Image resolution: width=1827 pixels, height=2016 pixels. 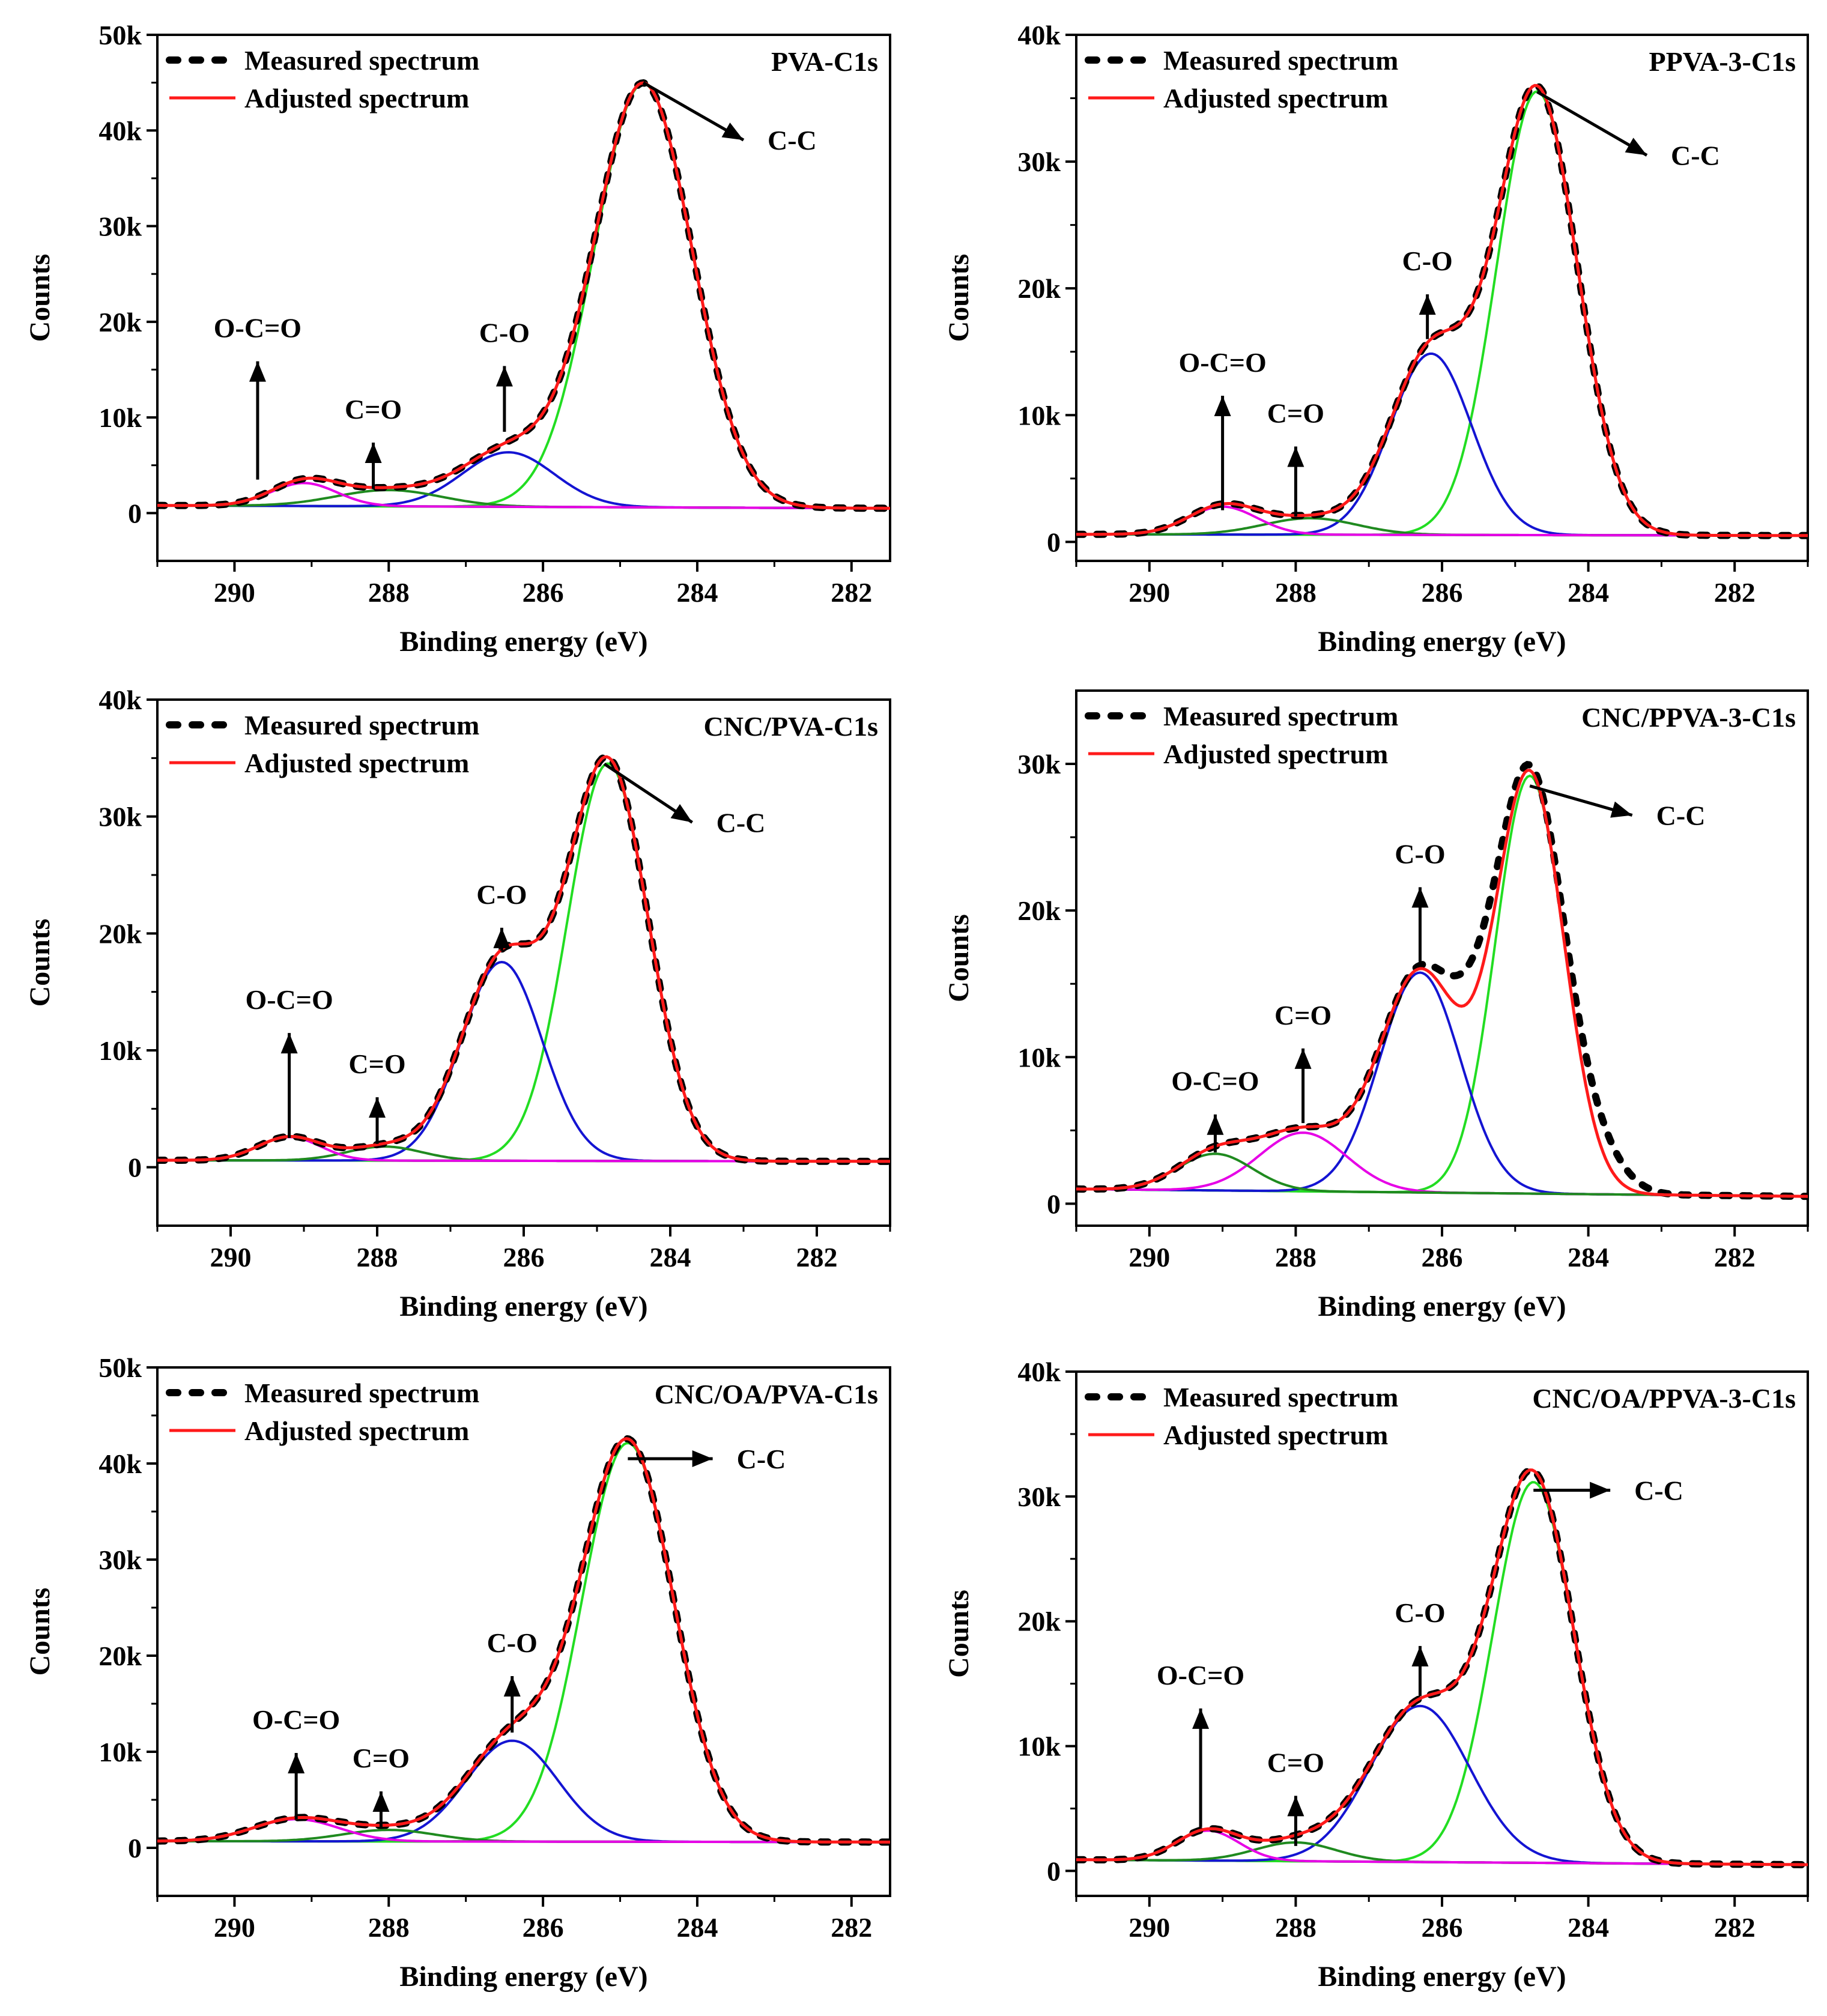 I want to click on measured-spectrum-line, so click(x=523, y=959).